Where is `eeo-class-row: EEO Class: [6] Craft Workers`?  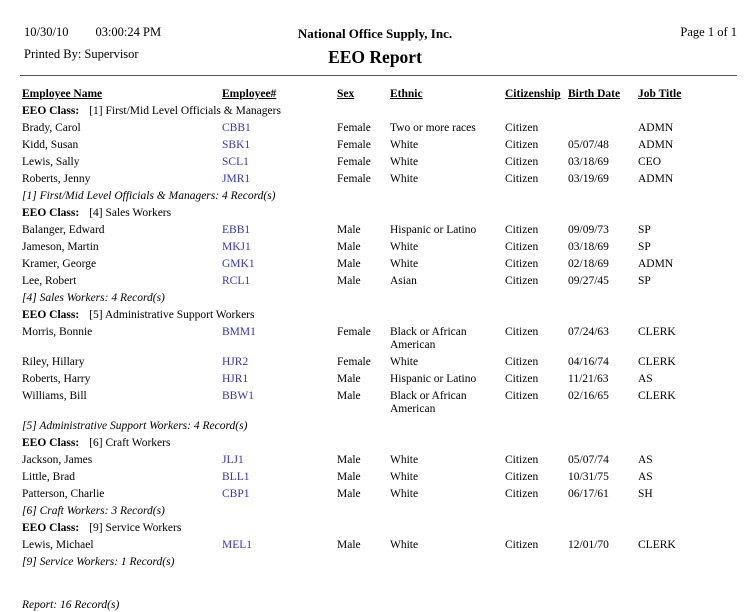 eeo-class-row: EEO Class: [6] Craft Workers is located at coordinates (379, 443).